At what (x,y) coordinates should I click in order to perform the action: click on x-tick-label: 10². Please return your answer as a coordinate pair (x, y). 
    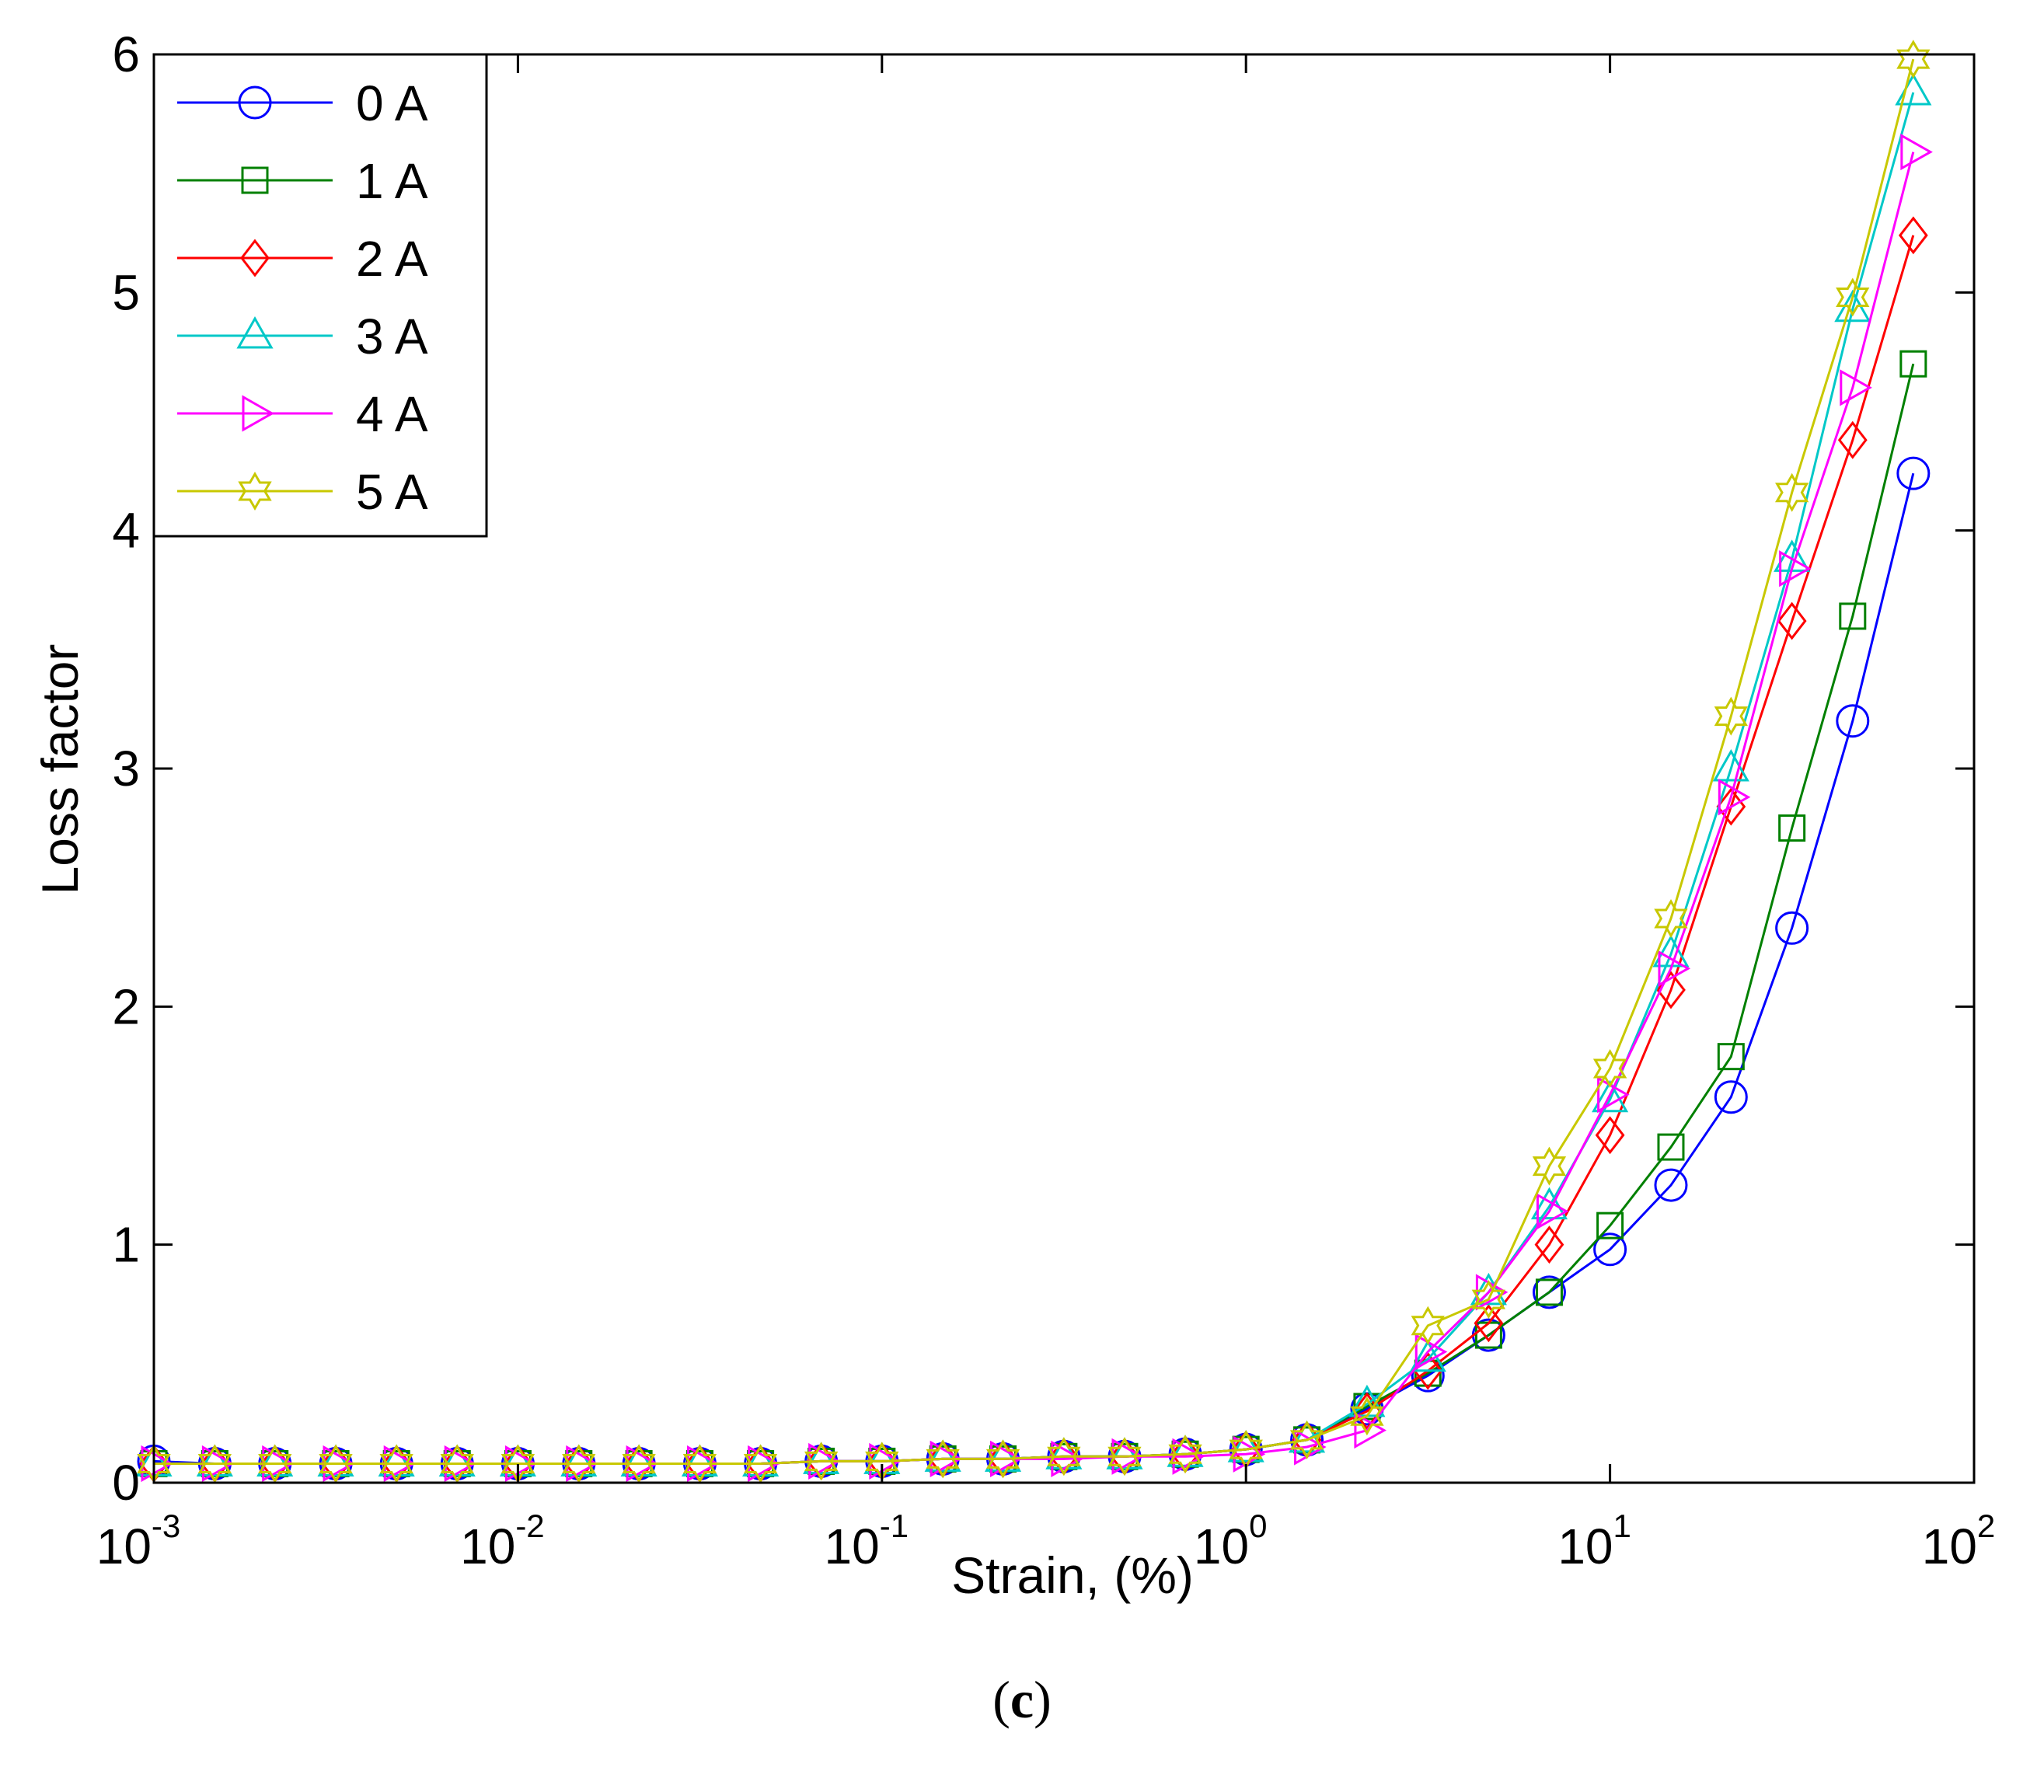
    Looking at the image, I should click on (1959, 1541).